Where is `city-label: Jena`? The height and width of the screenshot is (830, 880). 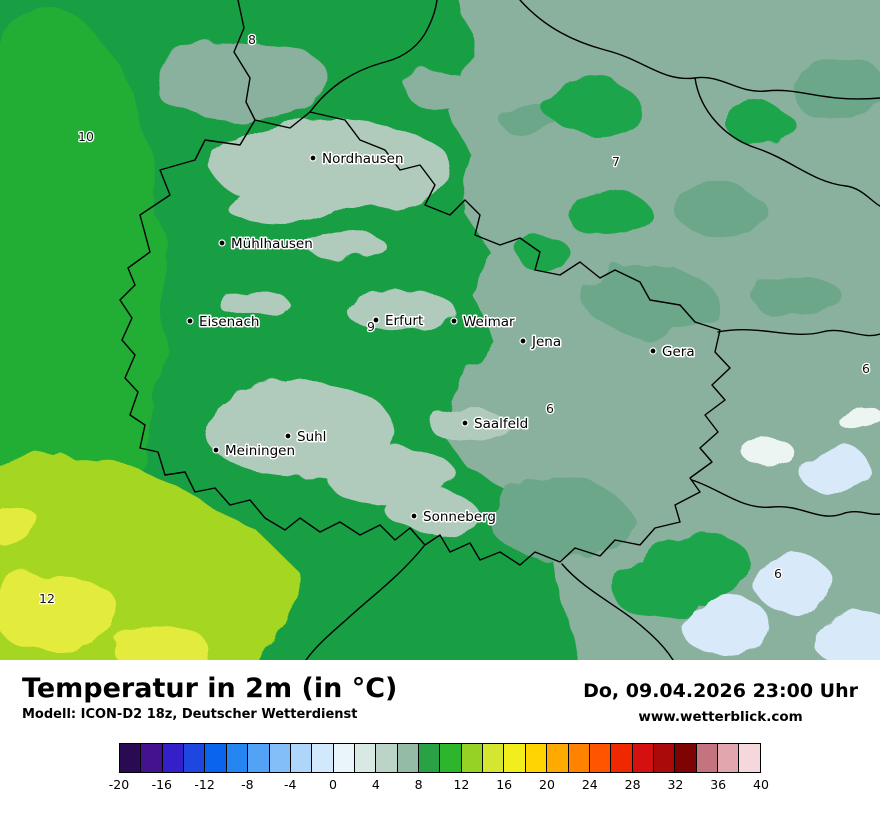
city-label: Jena is located at coordinates (546, 342).